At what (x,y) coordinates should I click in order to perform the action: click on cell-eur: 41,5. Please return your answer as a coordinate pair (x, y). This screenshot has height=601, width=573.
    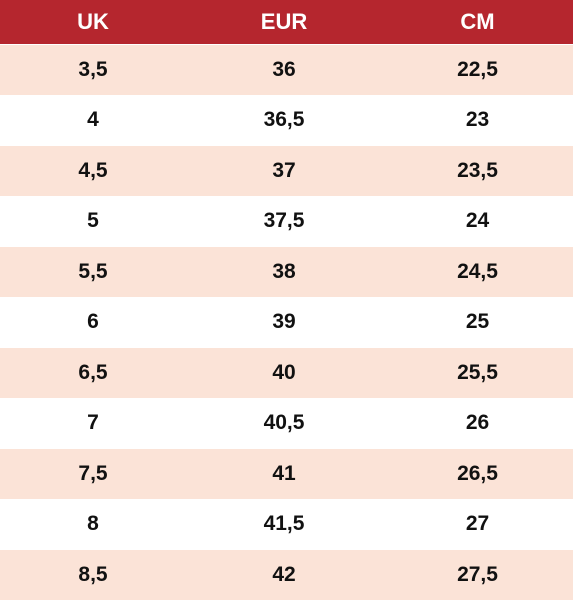
    Looking at the image, I should click on (284, 524).